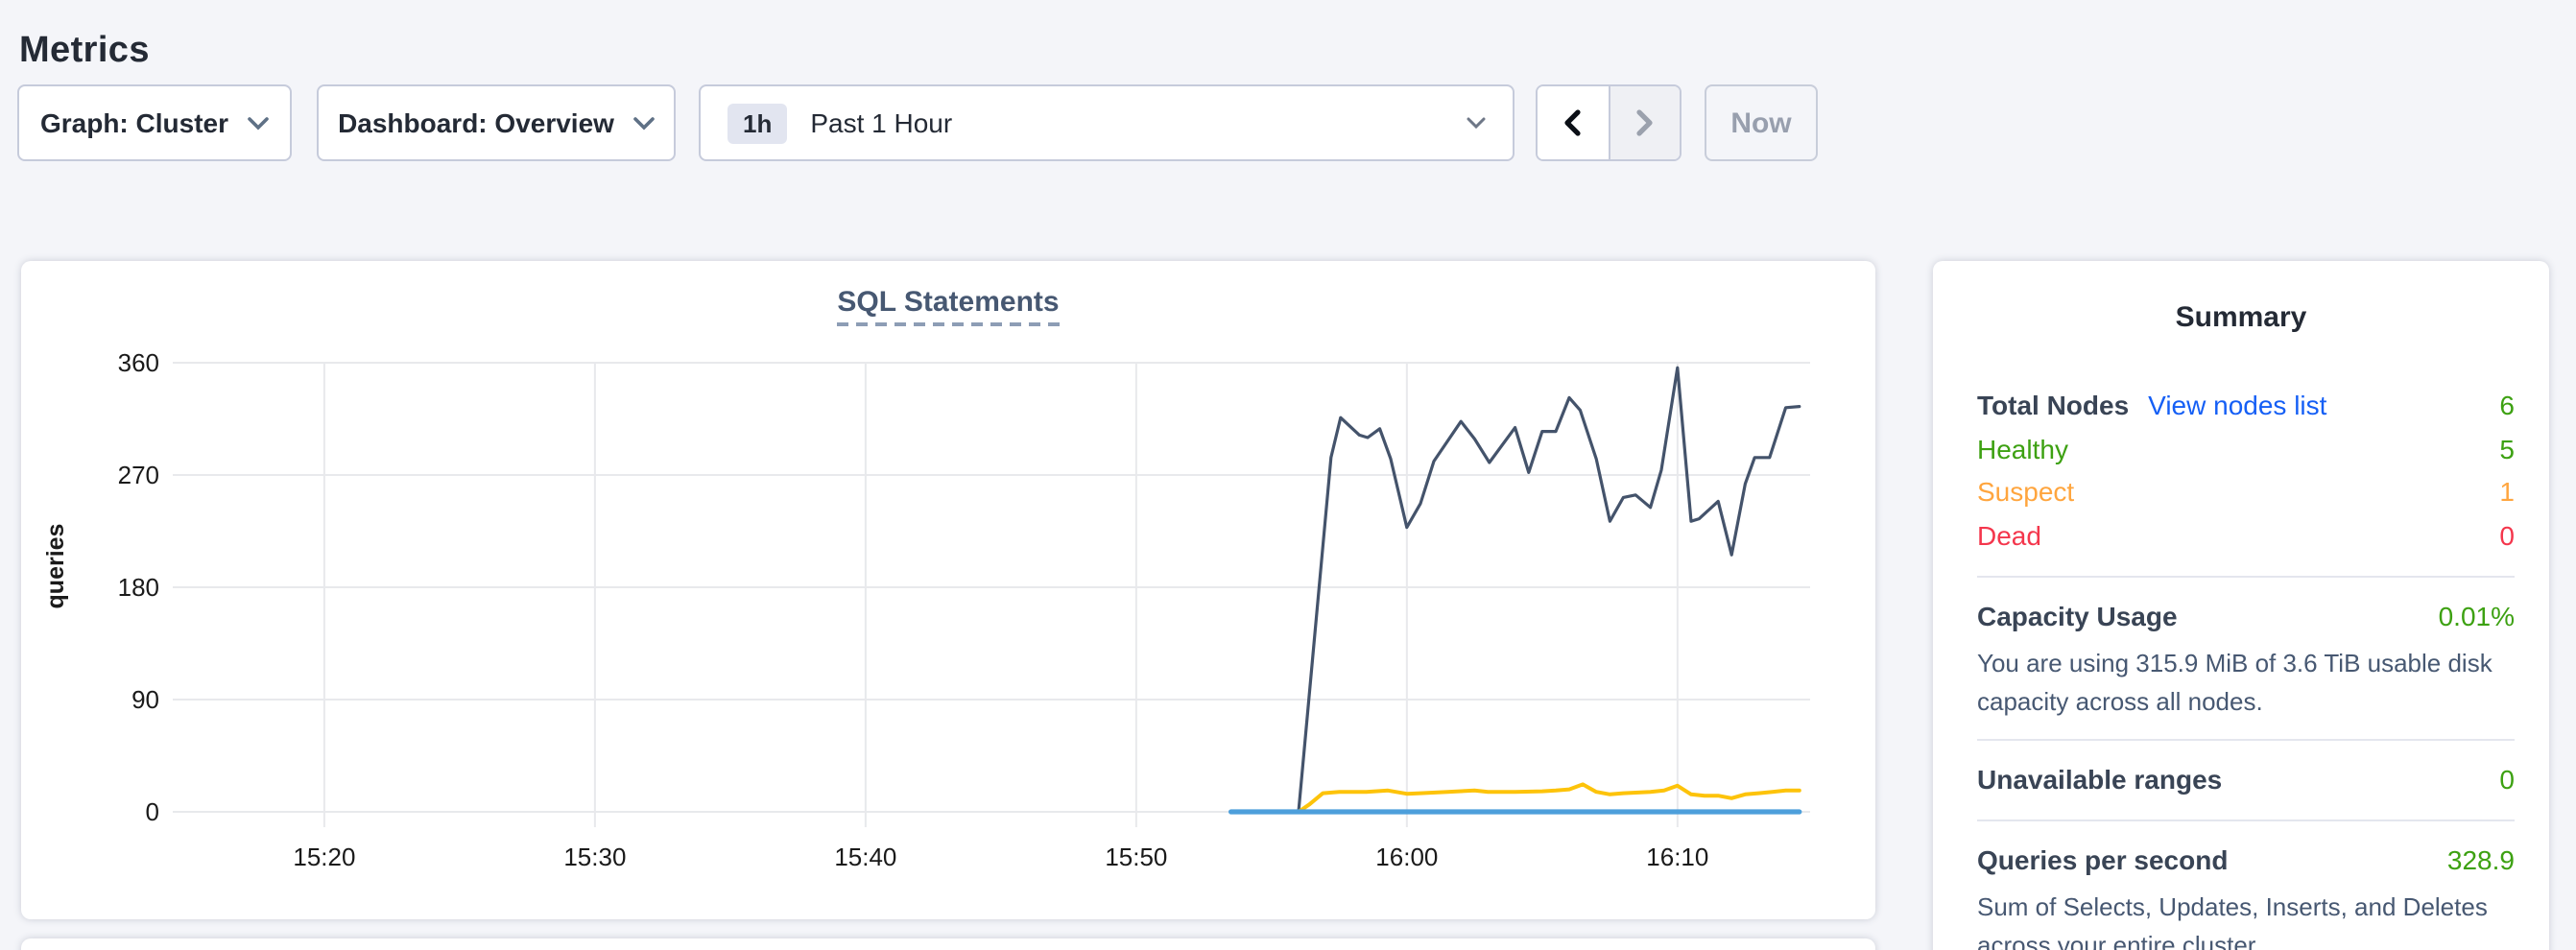  I want to click on time-window-pager, so click(1609, 122).